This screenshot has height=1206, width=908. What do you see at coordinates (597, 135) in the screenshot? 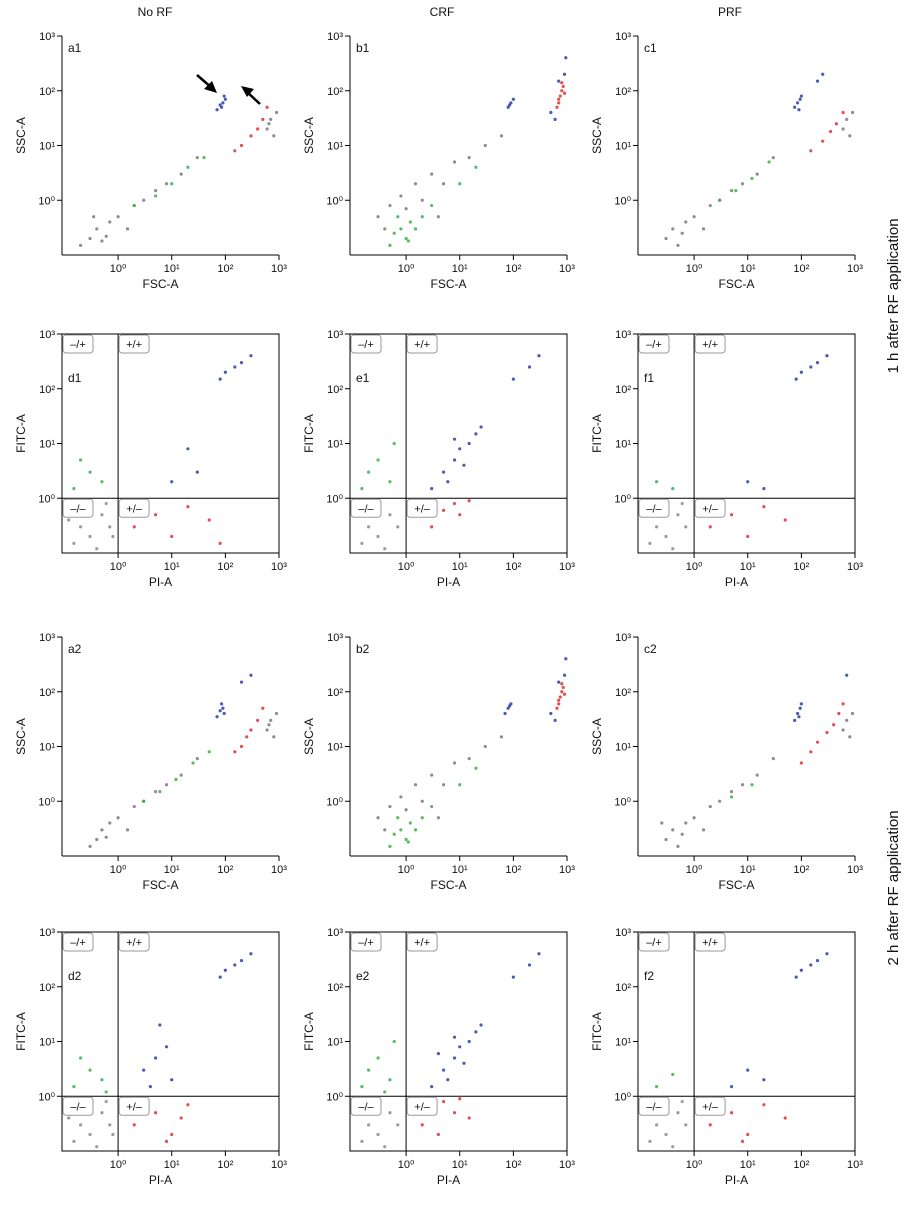
I see `y-axis-label: SSC-A` at bounding box center [597, 135].